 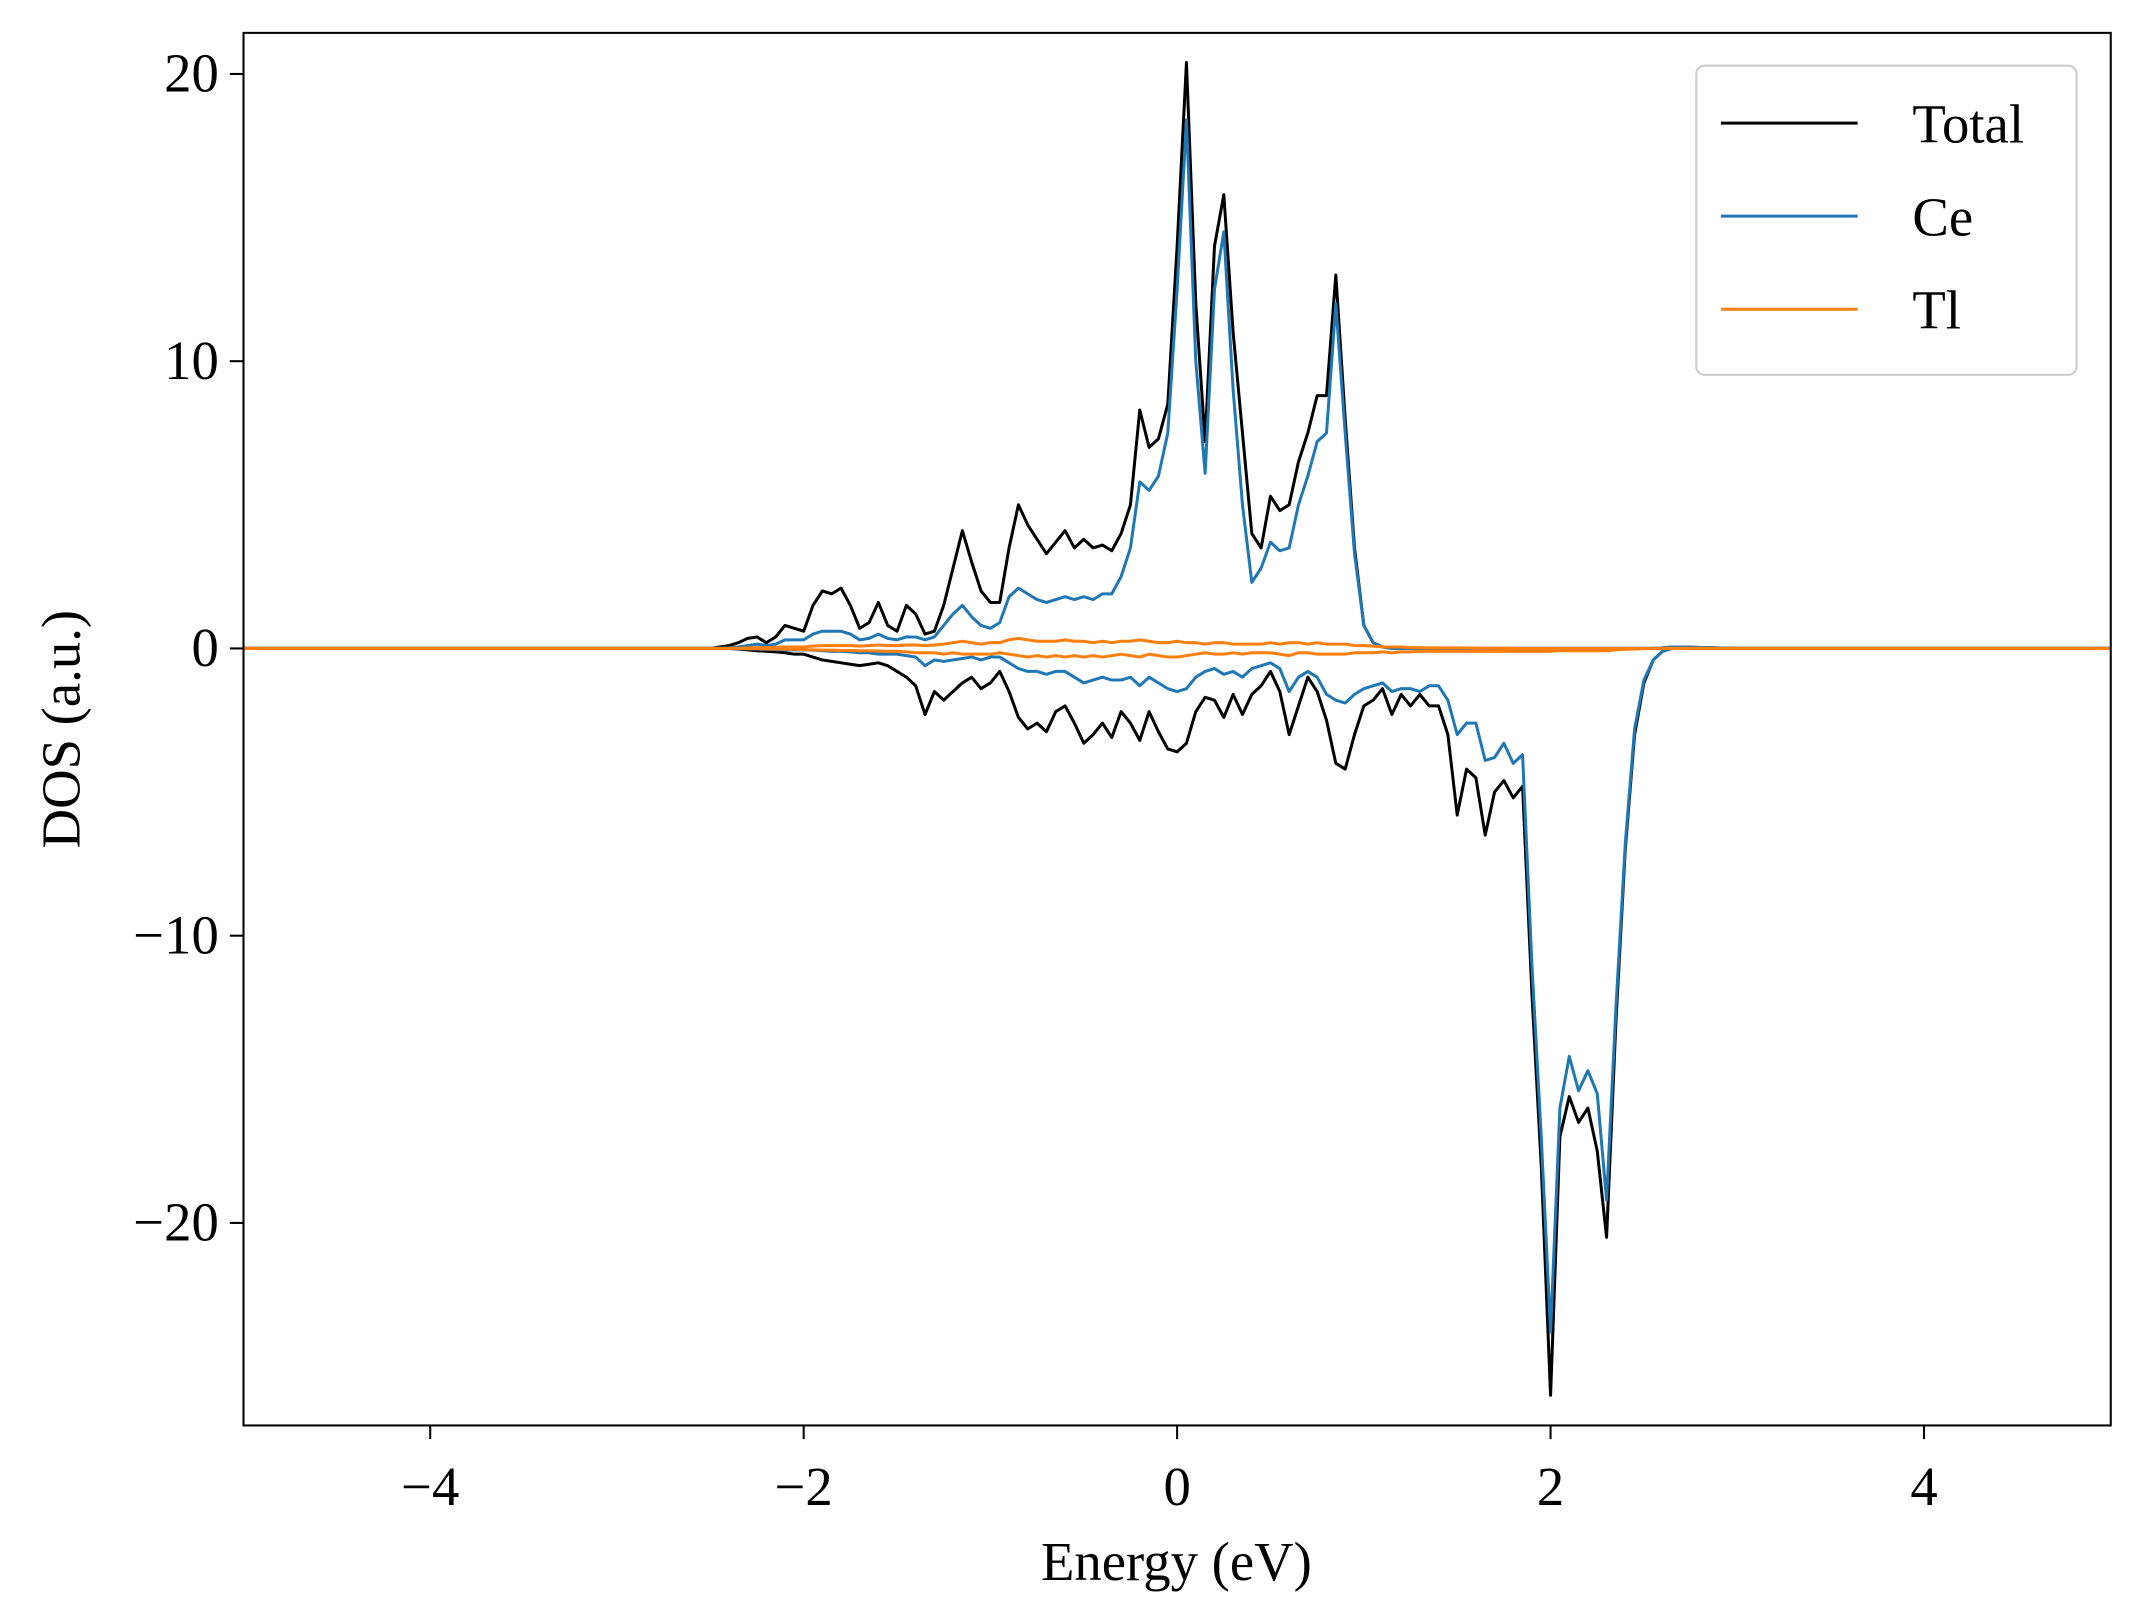 I want to click on x-axis-label: Energy (eV), so click(x=1176, y=1561).